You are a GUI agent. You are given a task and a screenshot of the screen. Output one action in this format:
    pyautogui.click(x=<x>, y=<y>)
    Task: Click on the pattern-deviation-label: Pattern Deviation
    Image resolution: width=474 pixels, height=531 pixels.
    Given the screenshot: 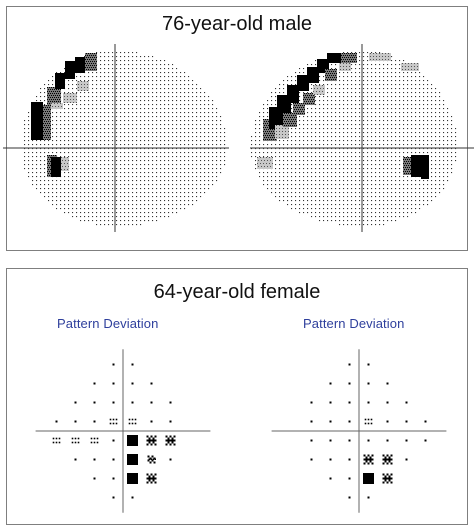 What is the action you would take?
    pyautogui.click(x=354, y=323)
    